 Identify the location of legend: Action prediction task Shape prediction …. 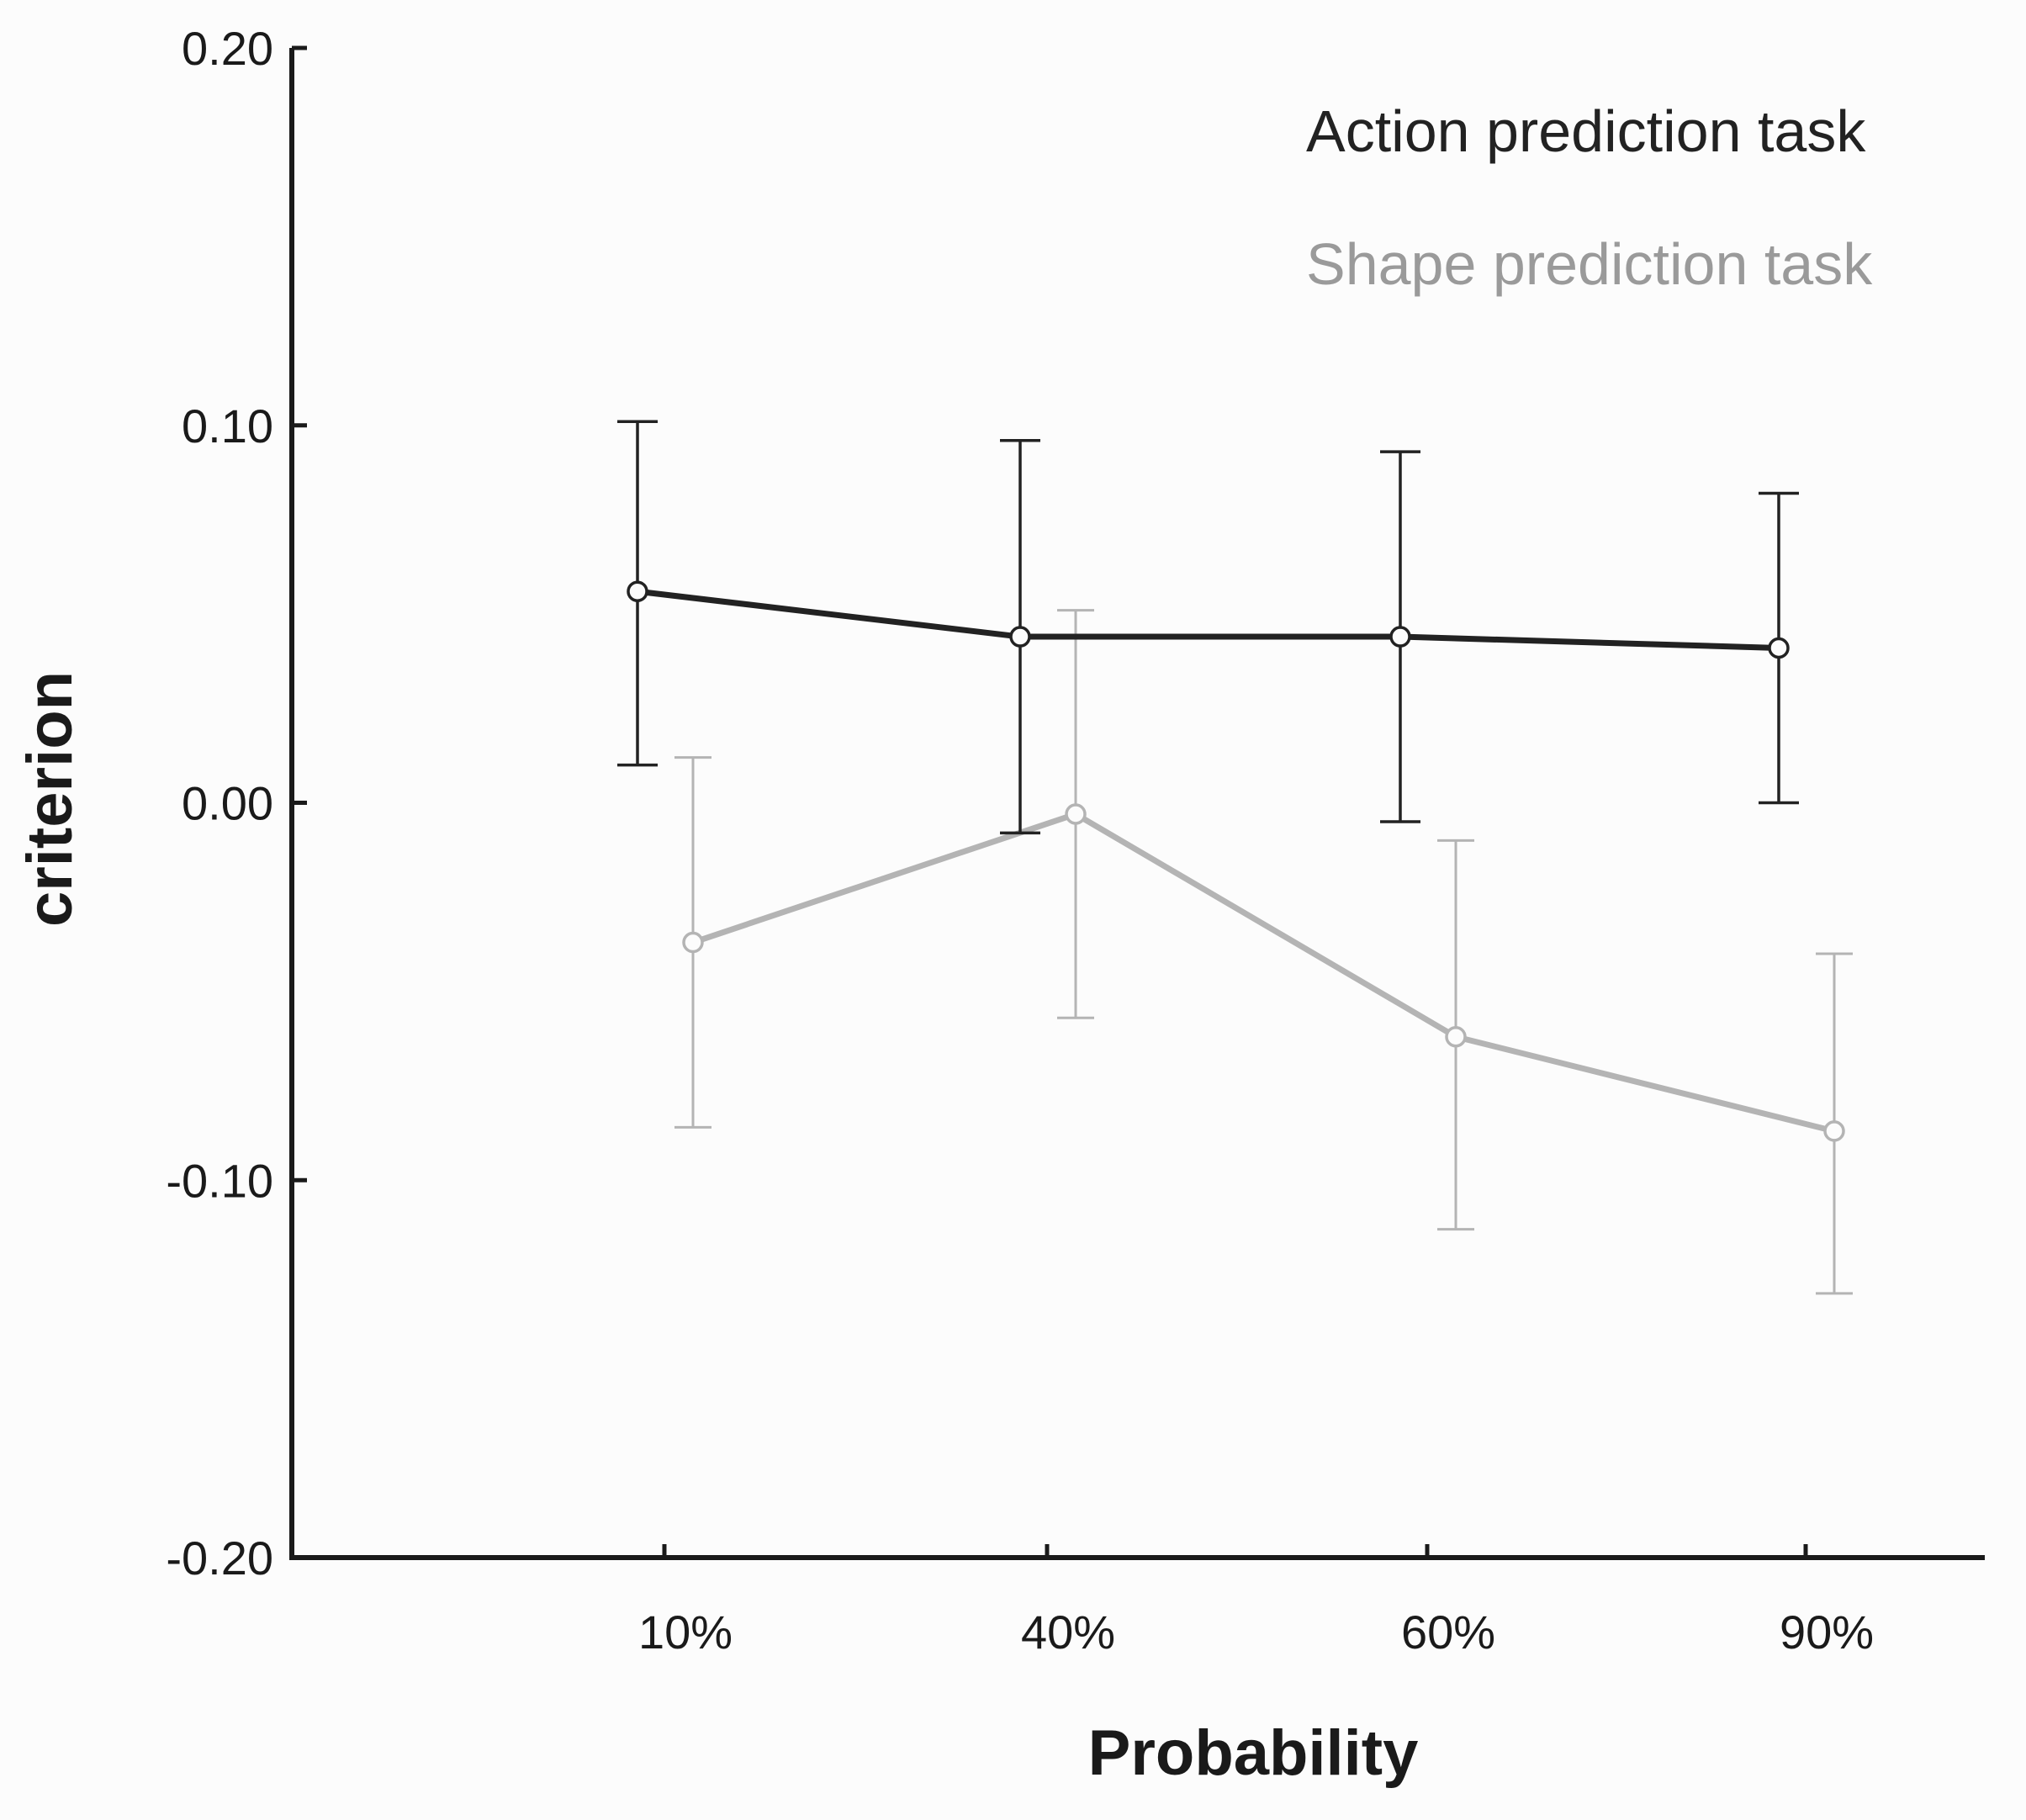
(1589, 197).